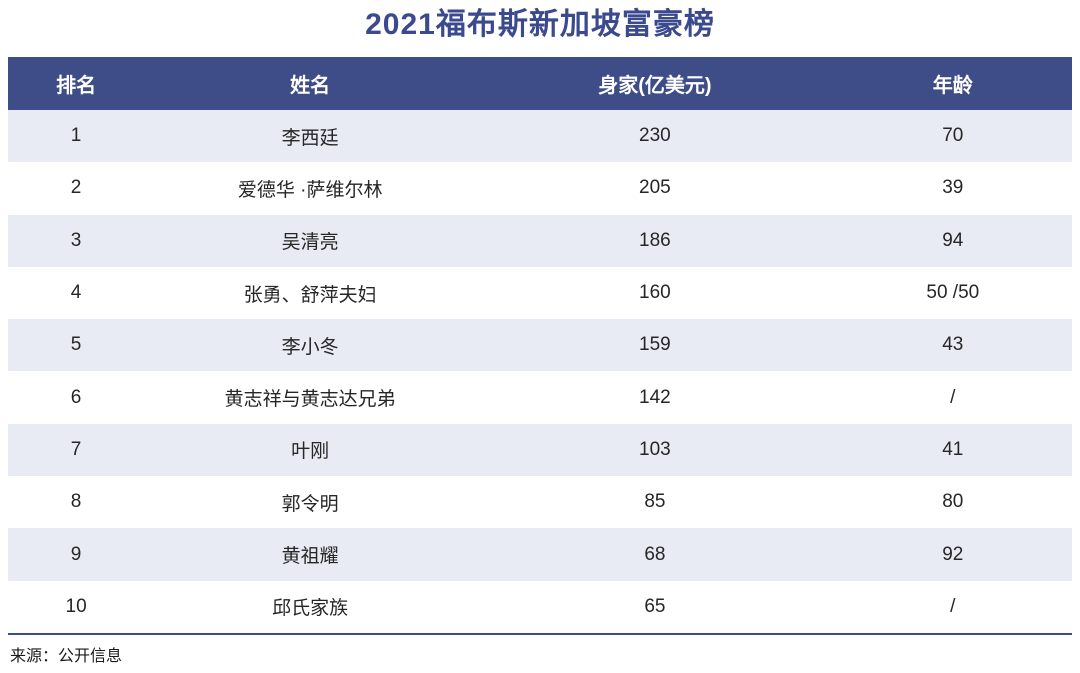 The width and height of the screenshot is (1080, 673). Describe the element at coordinates (76, 188) in the screenshot. I see `cell-rank: 2` at that location.